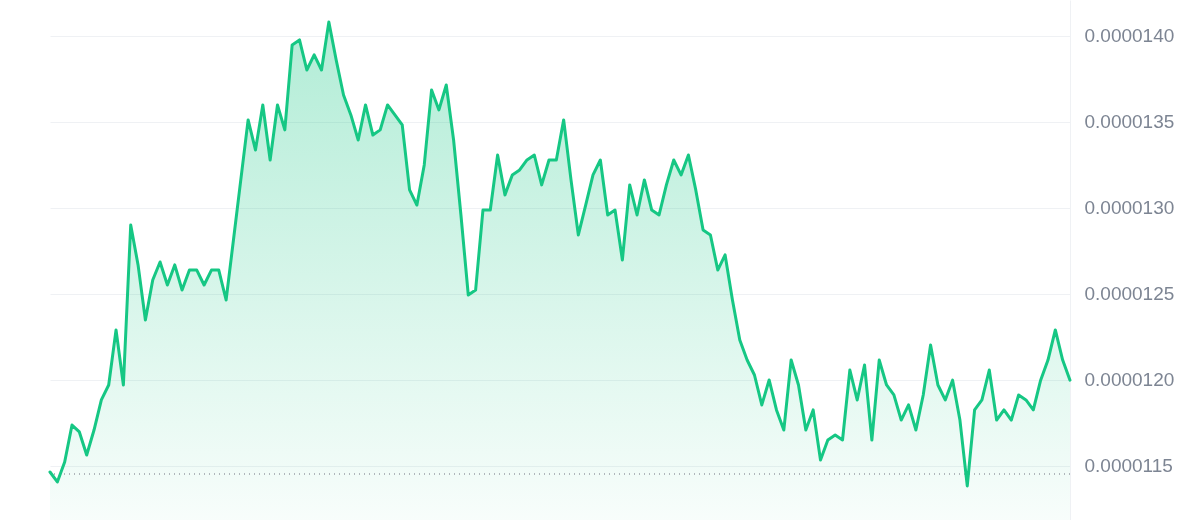 This screenshot has height=520, width=1200. Describe the element at coordinates (1128, 466) in the screenshot. I see `y-tick-label: 0.0000115` at that location.